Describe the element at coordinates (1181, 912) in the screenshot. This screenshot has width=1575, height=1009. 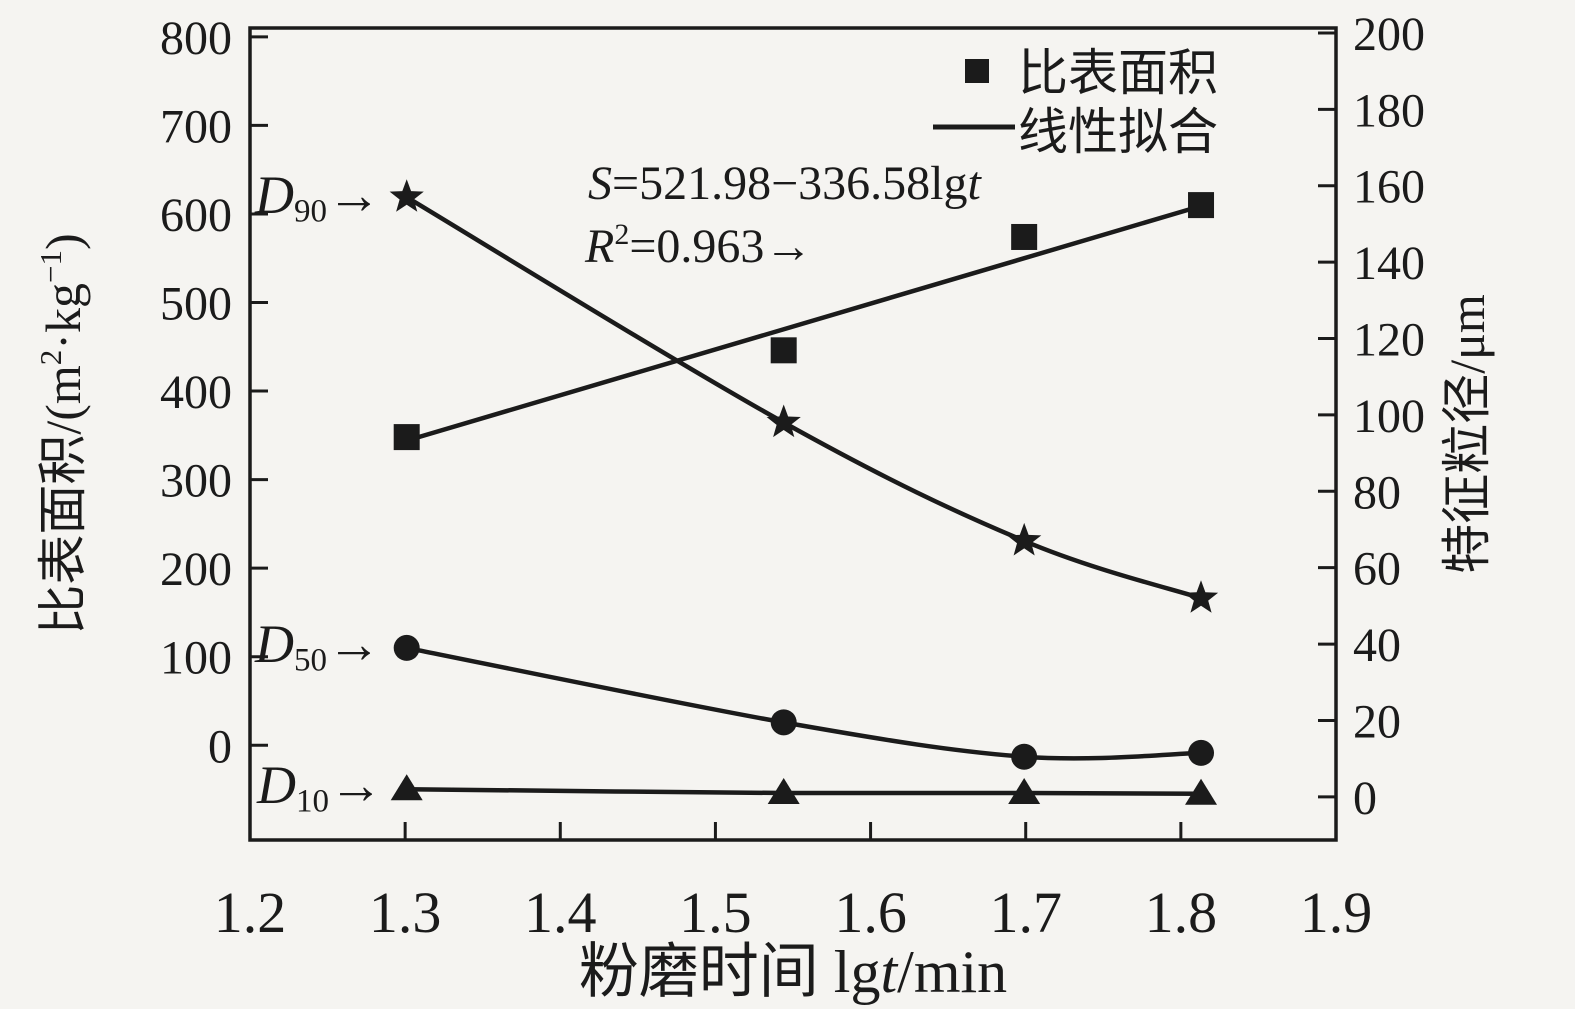
I see `x-axis-tick-label: 1.8` at that location.